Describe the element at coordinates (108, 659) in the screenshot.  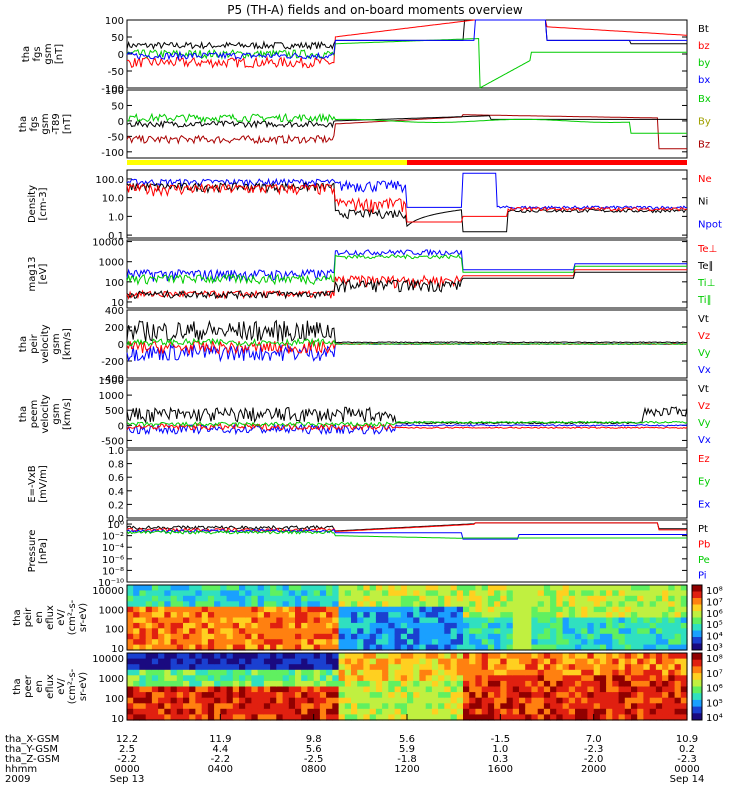
I see `y-tick-label: 10000` at that location.